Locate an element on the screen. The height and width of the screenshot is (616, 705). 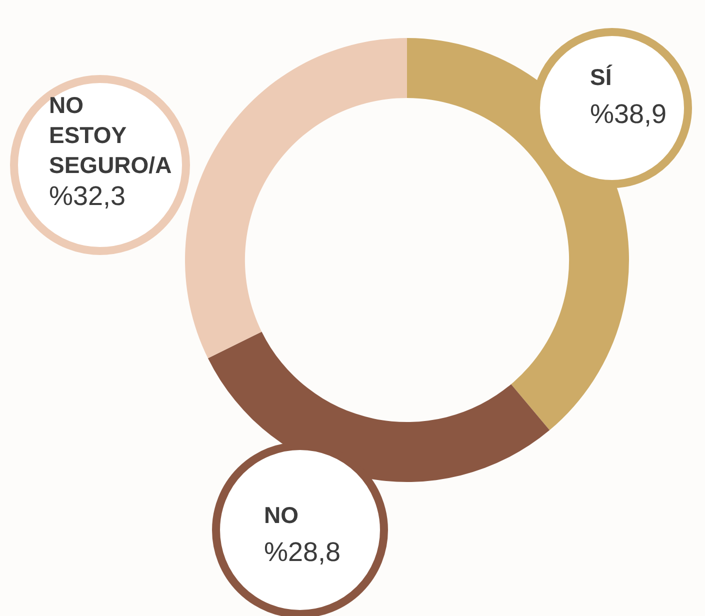
slice-label: SÍ is located at coordinates (601, 77).